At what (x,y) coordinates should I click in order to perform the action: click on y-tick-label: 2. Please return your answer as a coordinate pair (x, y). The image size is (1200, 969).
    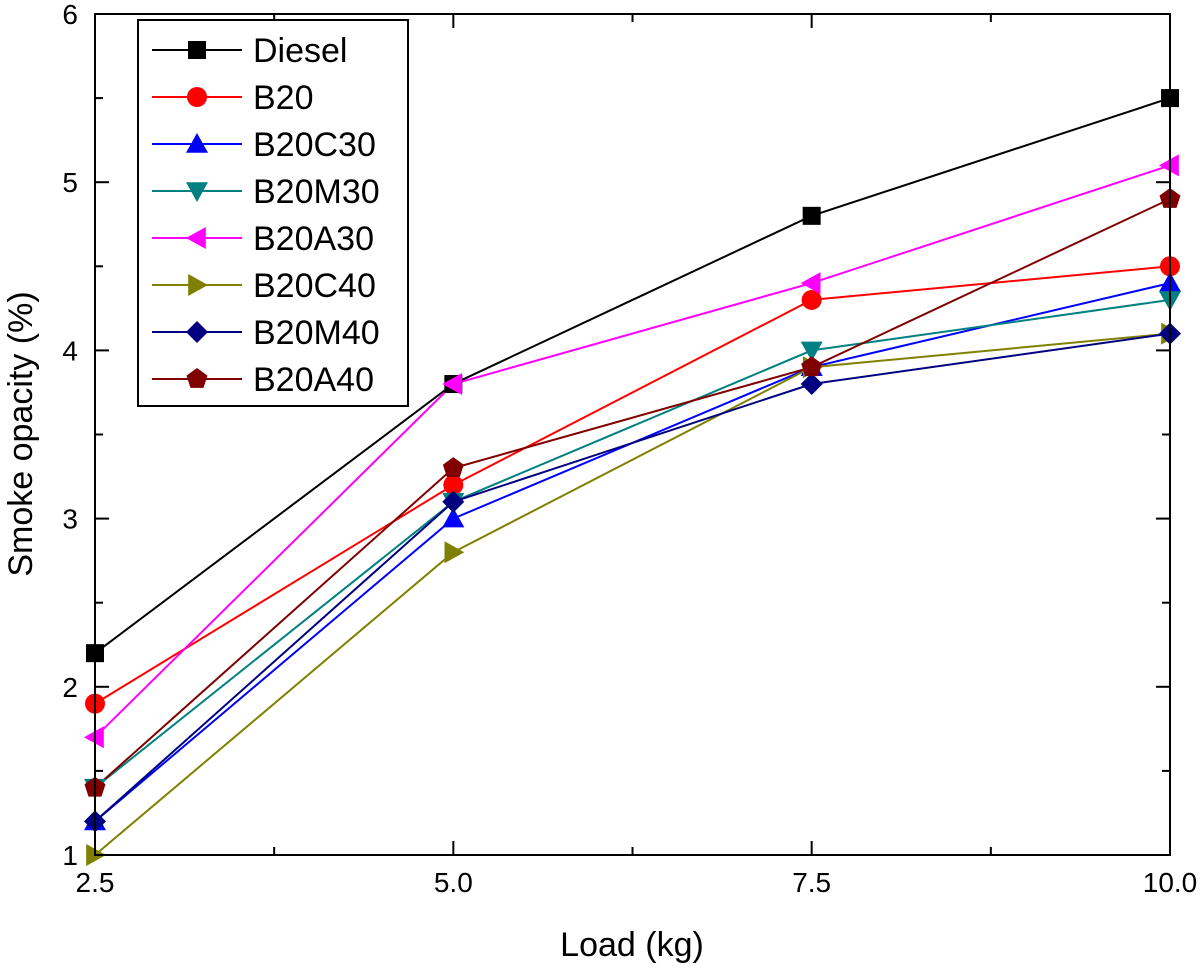
    Looking at the image, I should click on (70, 687).